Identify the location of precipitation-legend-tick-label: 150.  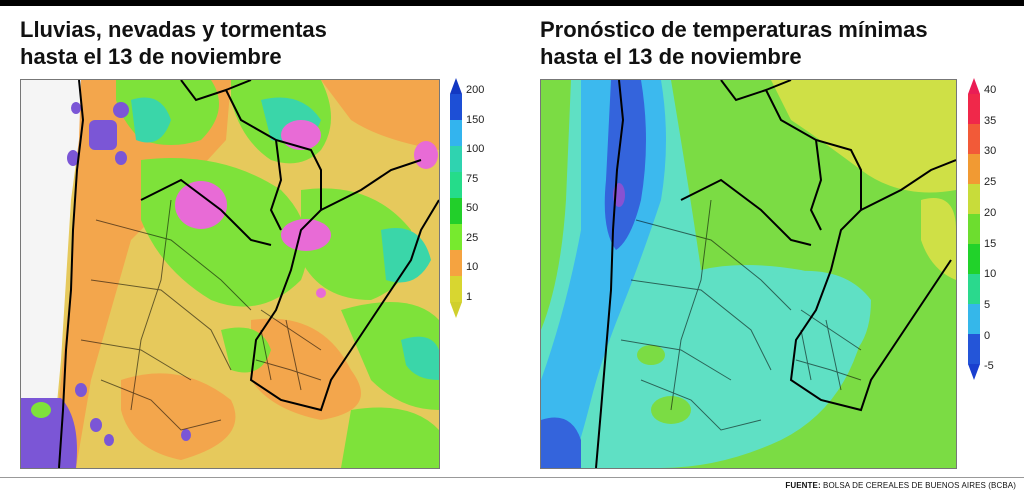
(475, 119).